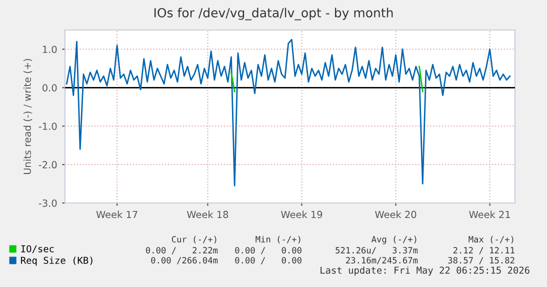 The image size is (547, 287). Describe the element at coordinates (182, 250) in the screenshot. I see `text: 0.00 / 2.22m` at that location.